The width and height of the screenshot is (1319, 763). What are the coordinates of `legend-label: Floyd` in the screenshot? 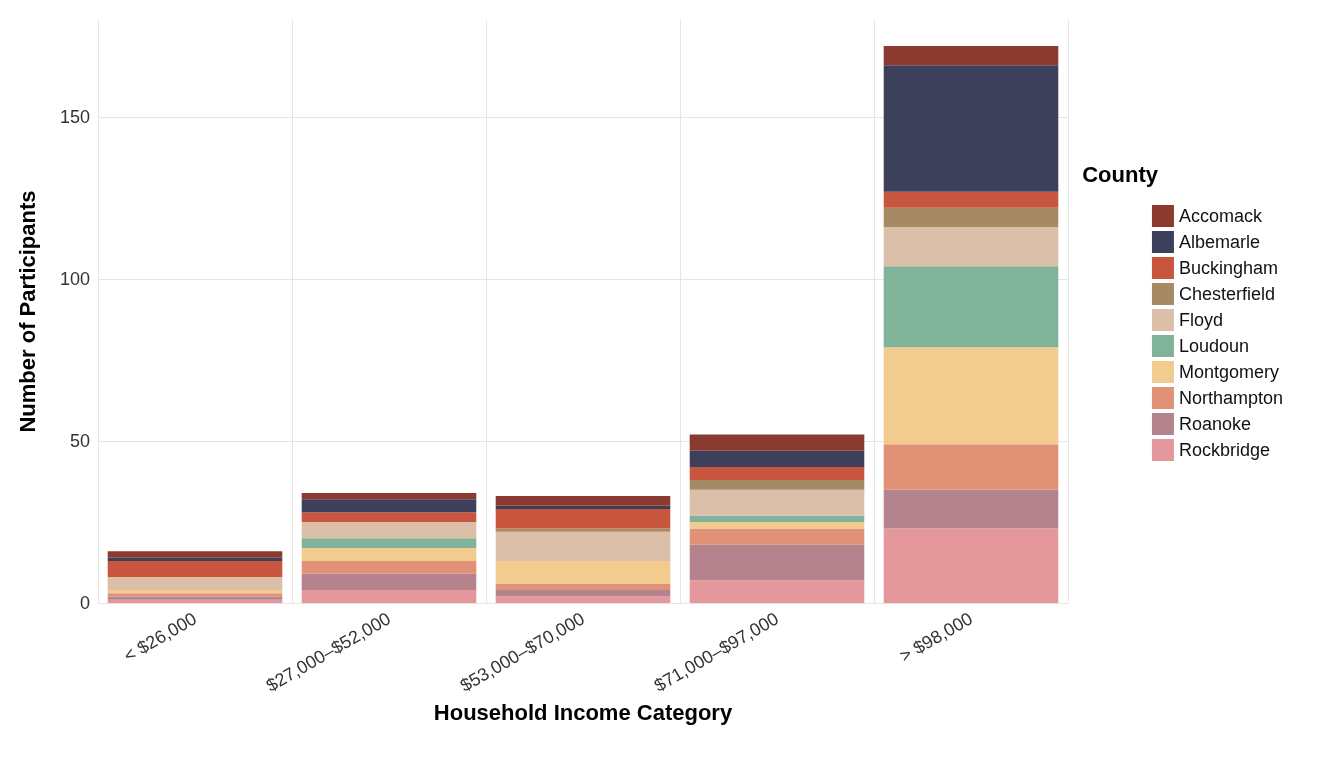 It's located at (1200, 320).